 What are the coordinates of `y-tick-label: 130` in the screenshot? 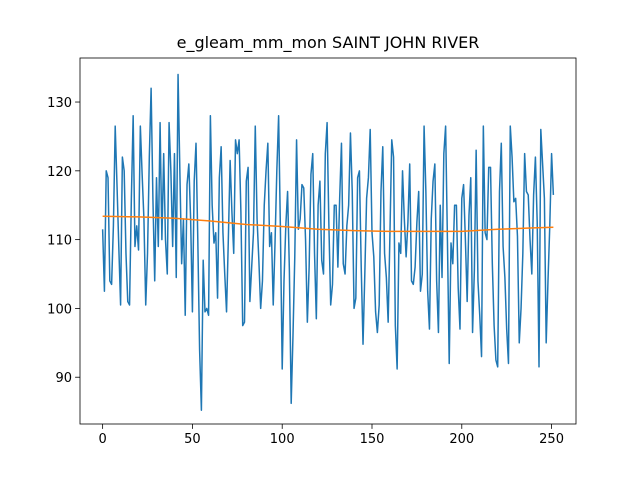 It's located at (59, 103).